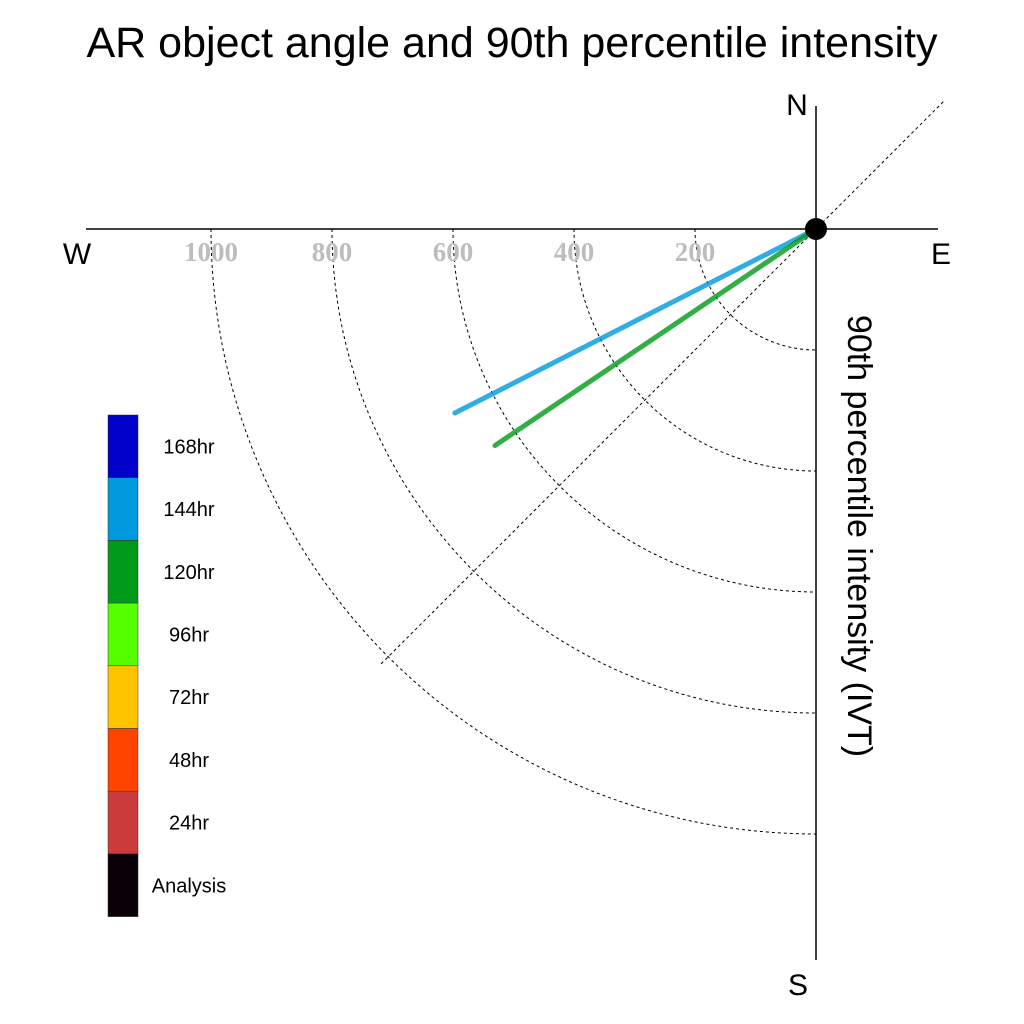 The height and width of the screenshot is (1024, 1024). Describe the element at coordinates (189, 761) in the screenshot. I see `legend-label-5: 48hr` at that location.